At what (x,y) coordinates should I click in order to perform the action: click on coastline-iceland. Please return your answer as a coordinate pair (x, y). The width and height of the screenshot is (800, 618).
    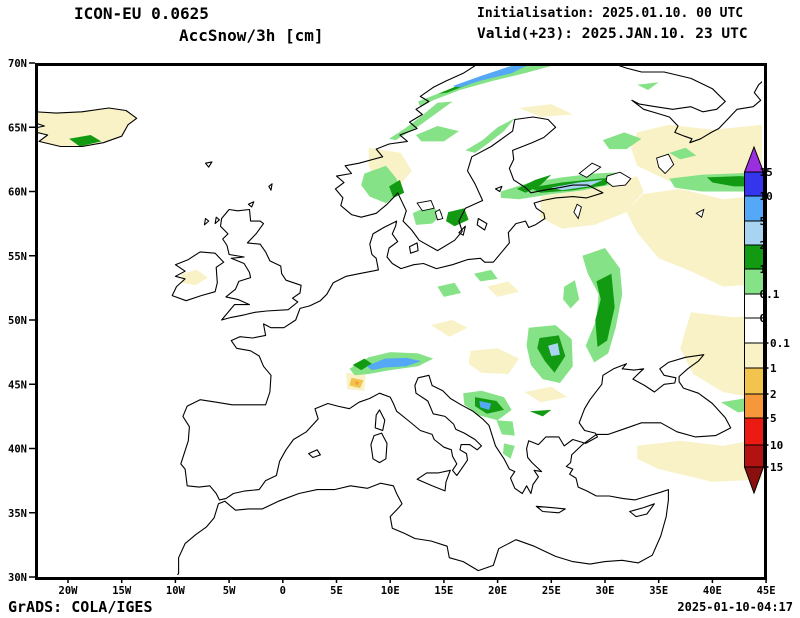
    Looking at the image, I should click on (87, 127).